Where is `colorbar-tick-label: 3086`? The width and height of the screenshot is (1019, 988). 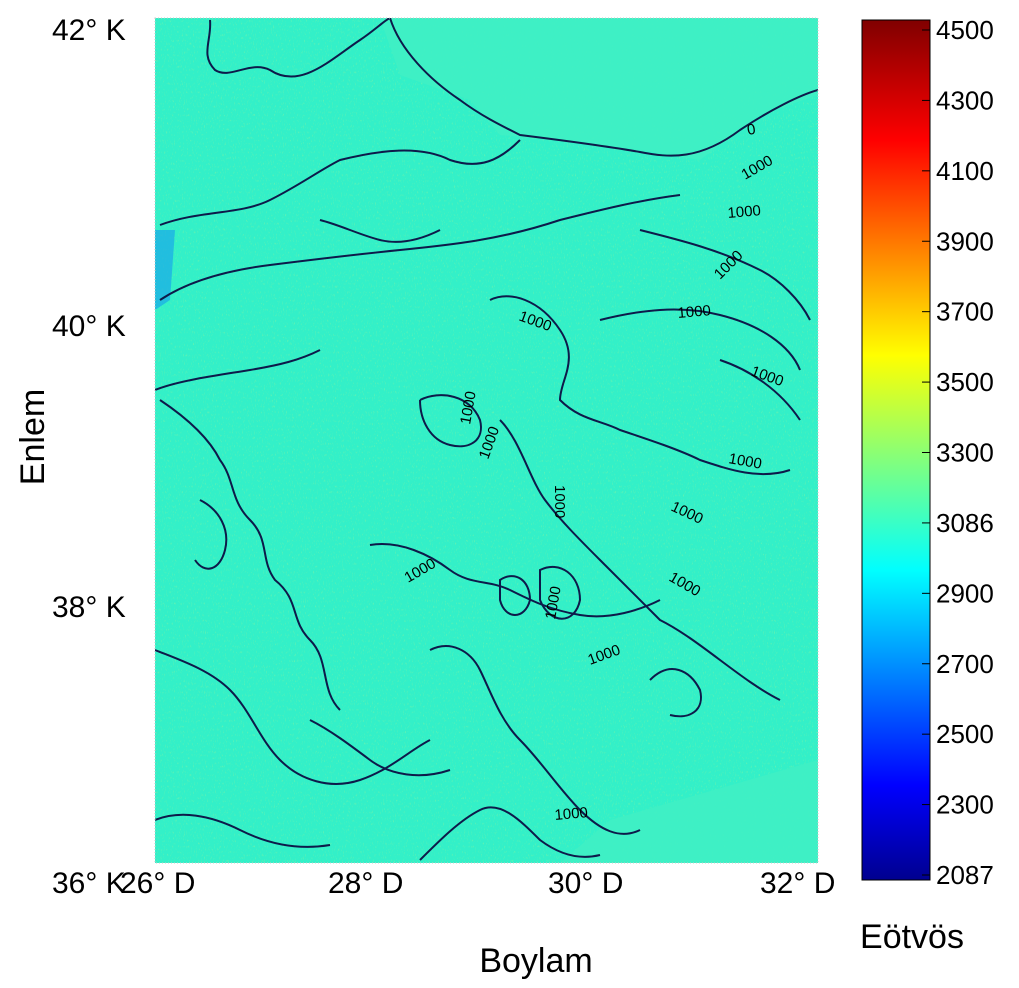
colorbar-tick-label: 3086 is located at coordinates (965, 523).